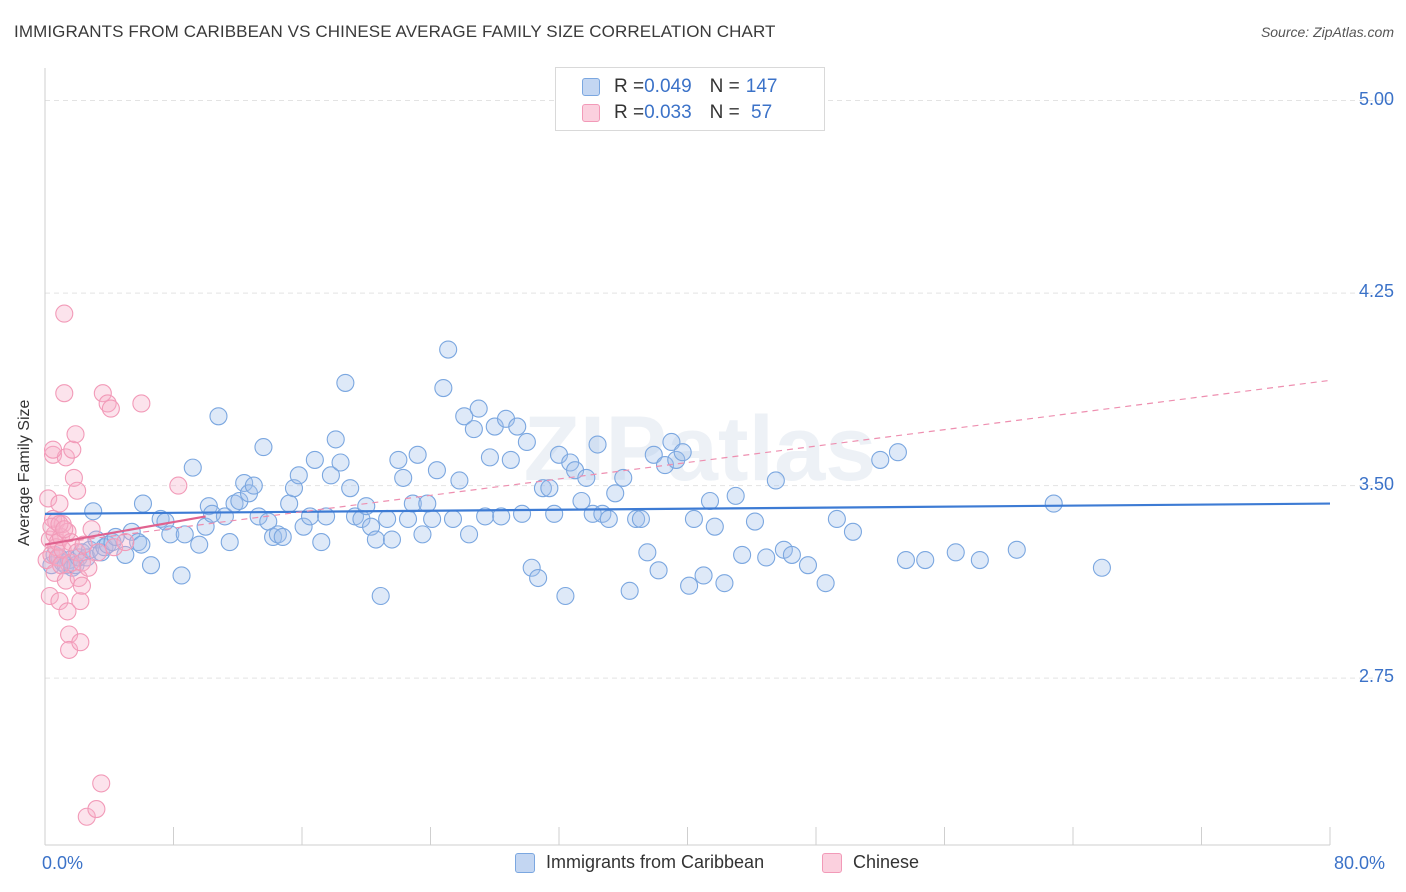 This screenshot has width=1406, height=892. I want to click on legend-row-caribbean: R = 0.049 N = 147, so click(679, 87).